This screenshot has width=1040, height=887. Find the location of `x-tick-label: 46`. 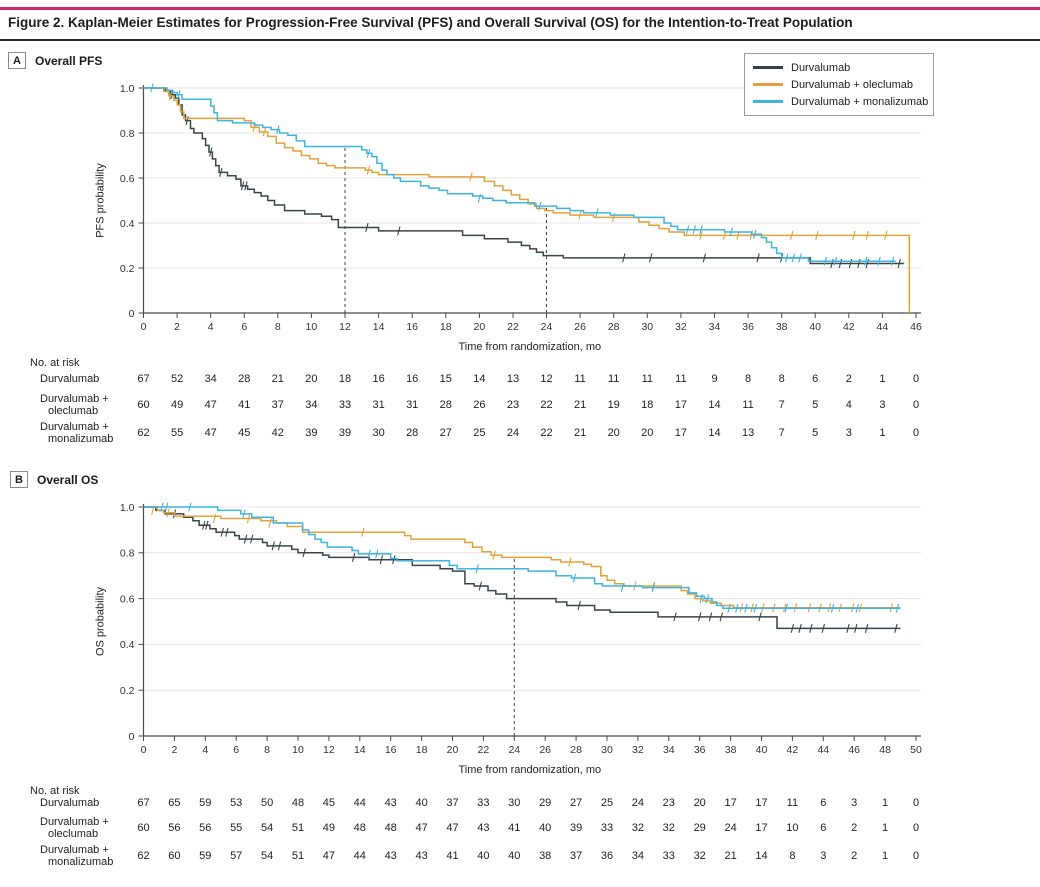

x-tick-label: 46 is located at coordinates (916, 327).